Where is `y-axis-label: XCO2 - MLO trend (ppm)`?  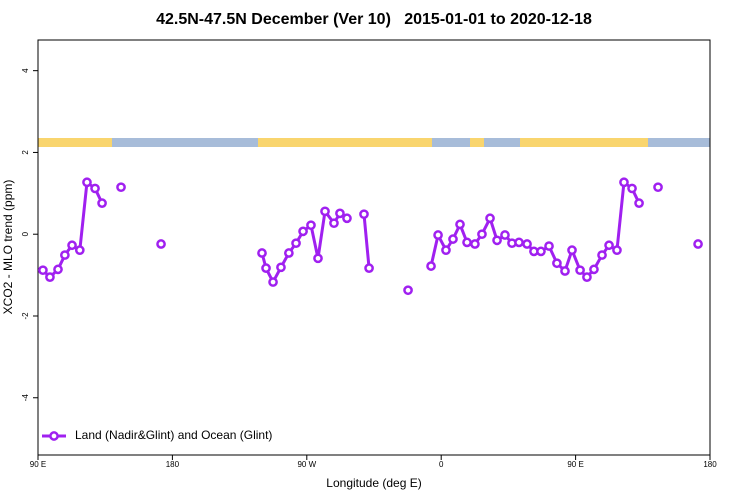 y-axis-label: XCO2 - MLO trend (ppm) is located at coordinates (8, 247).